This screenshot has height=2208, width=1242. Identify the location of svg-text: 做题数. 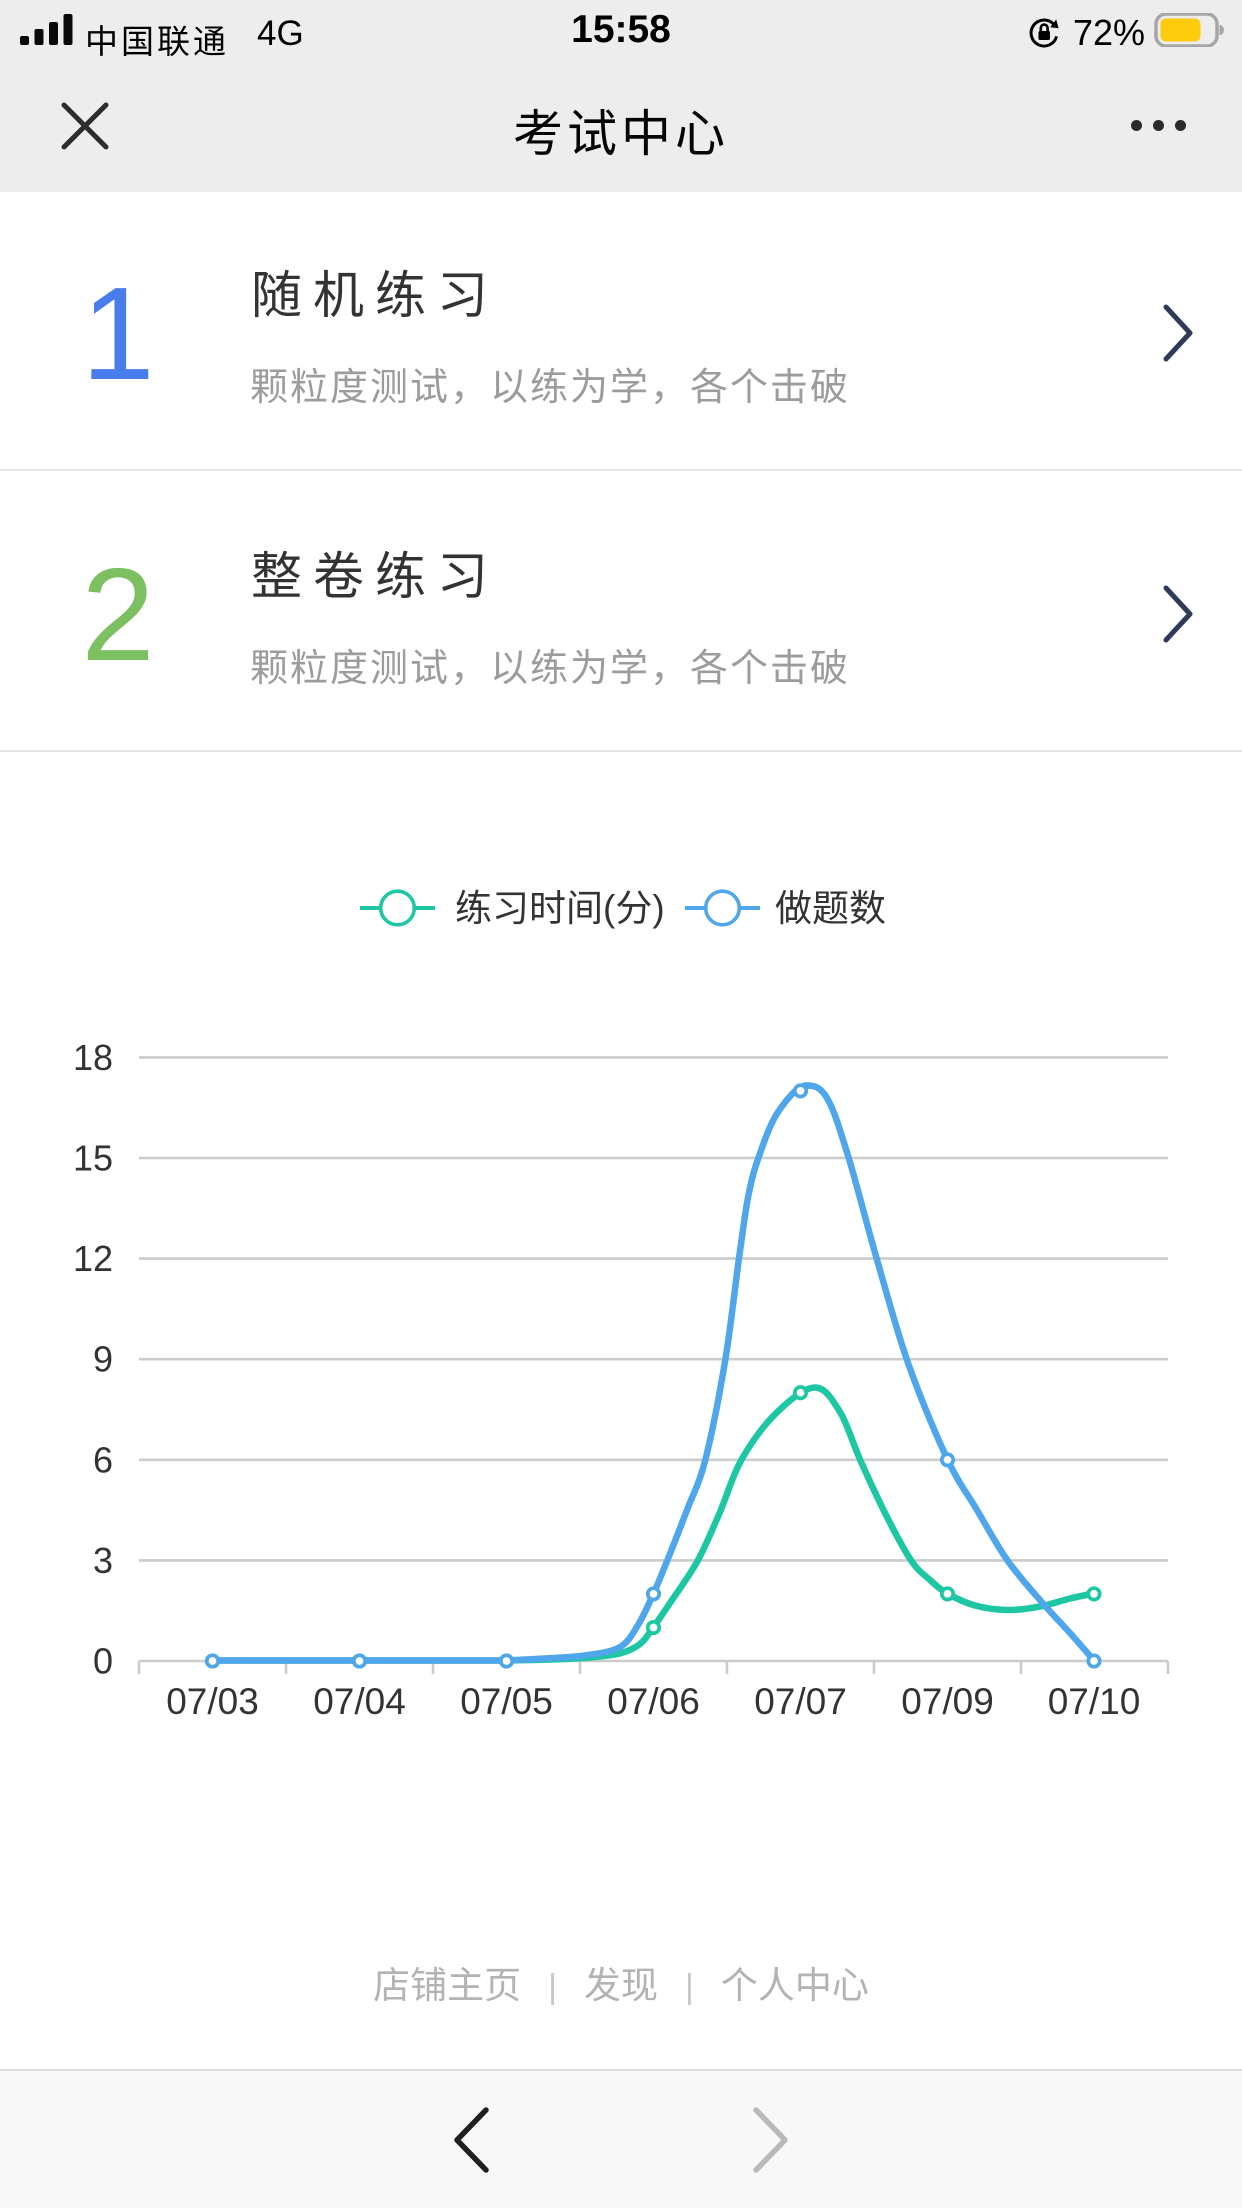
(830, 908).